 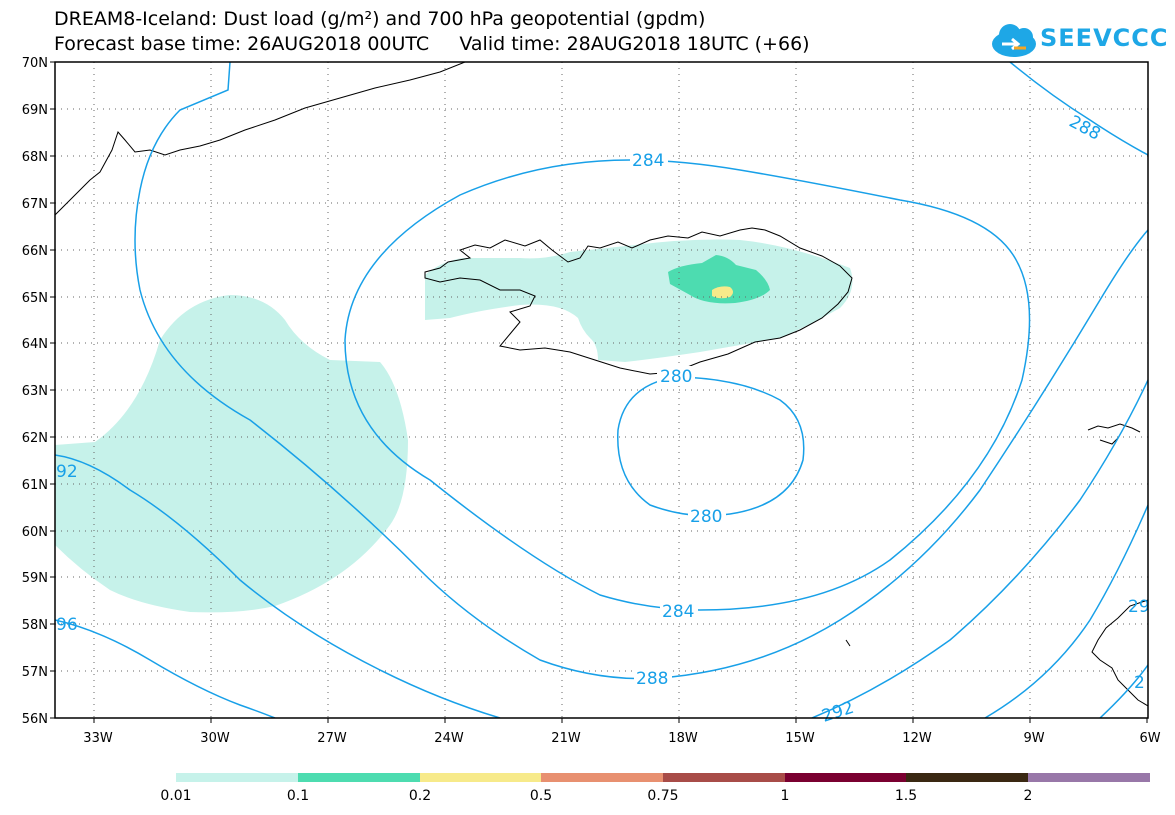 I want to click on colorbar, so click(x=663, y=777).